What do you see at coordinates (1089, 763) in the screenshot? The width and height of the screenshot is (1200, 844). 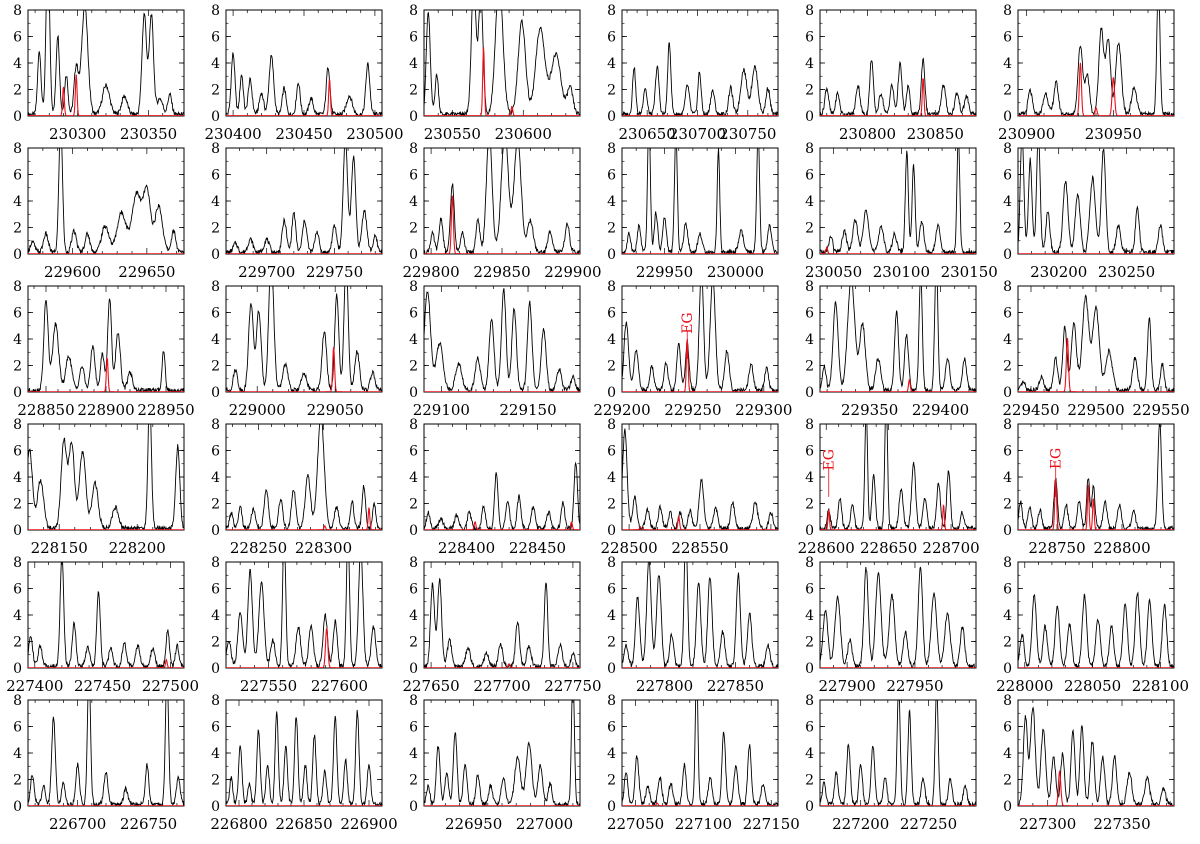 I see `spectrum-panel-36: 0 2 4 6 8 227300 227350` at bounding box center [1089, 763].